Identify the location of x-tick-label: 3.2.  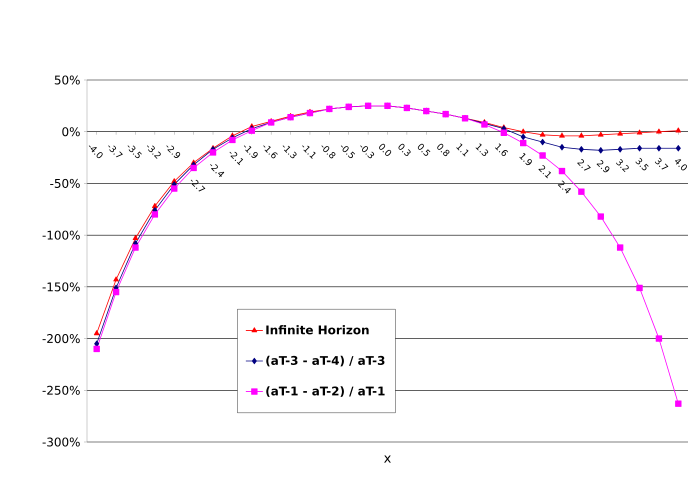
(622, 165).